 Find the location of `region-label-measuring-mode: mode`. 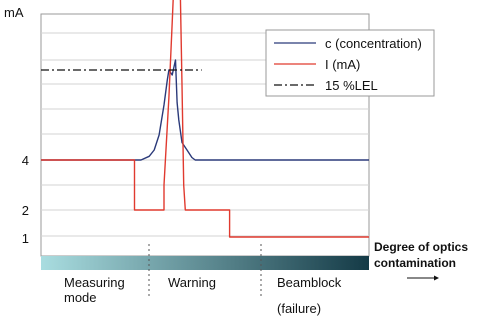

region-label-measuring-mode: mode is located at coordinates (80, 297).